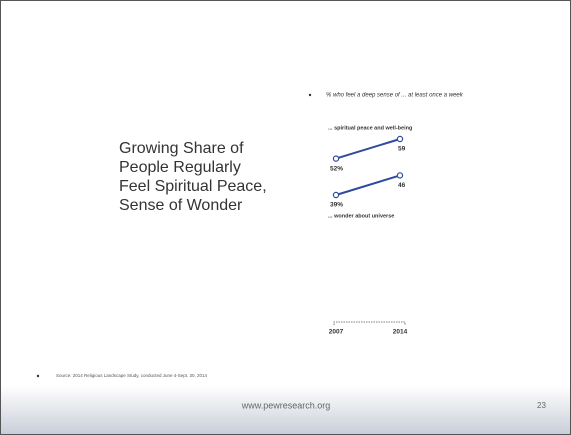 This screenshot has width=571, height=435. Describe the element at coordinates (400, 332) in the screenshot. I see `x-tick-label: 2014` at that location.